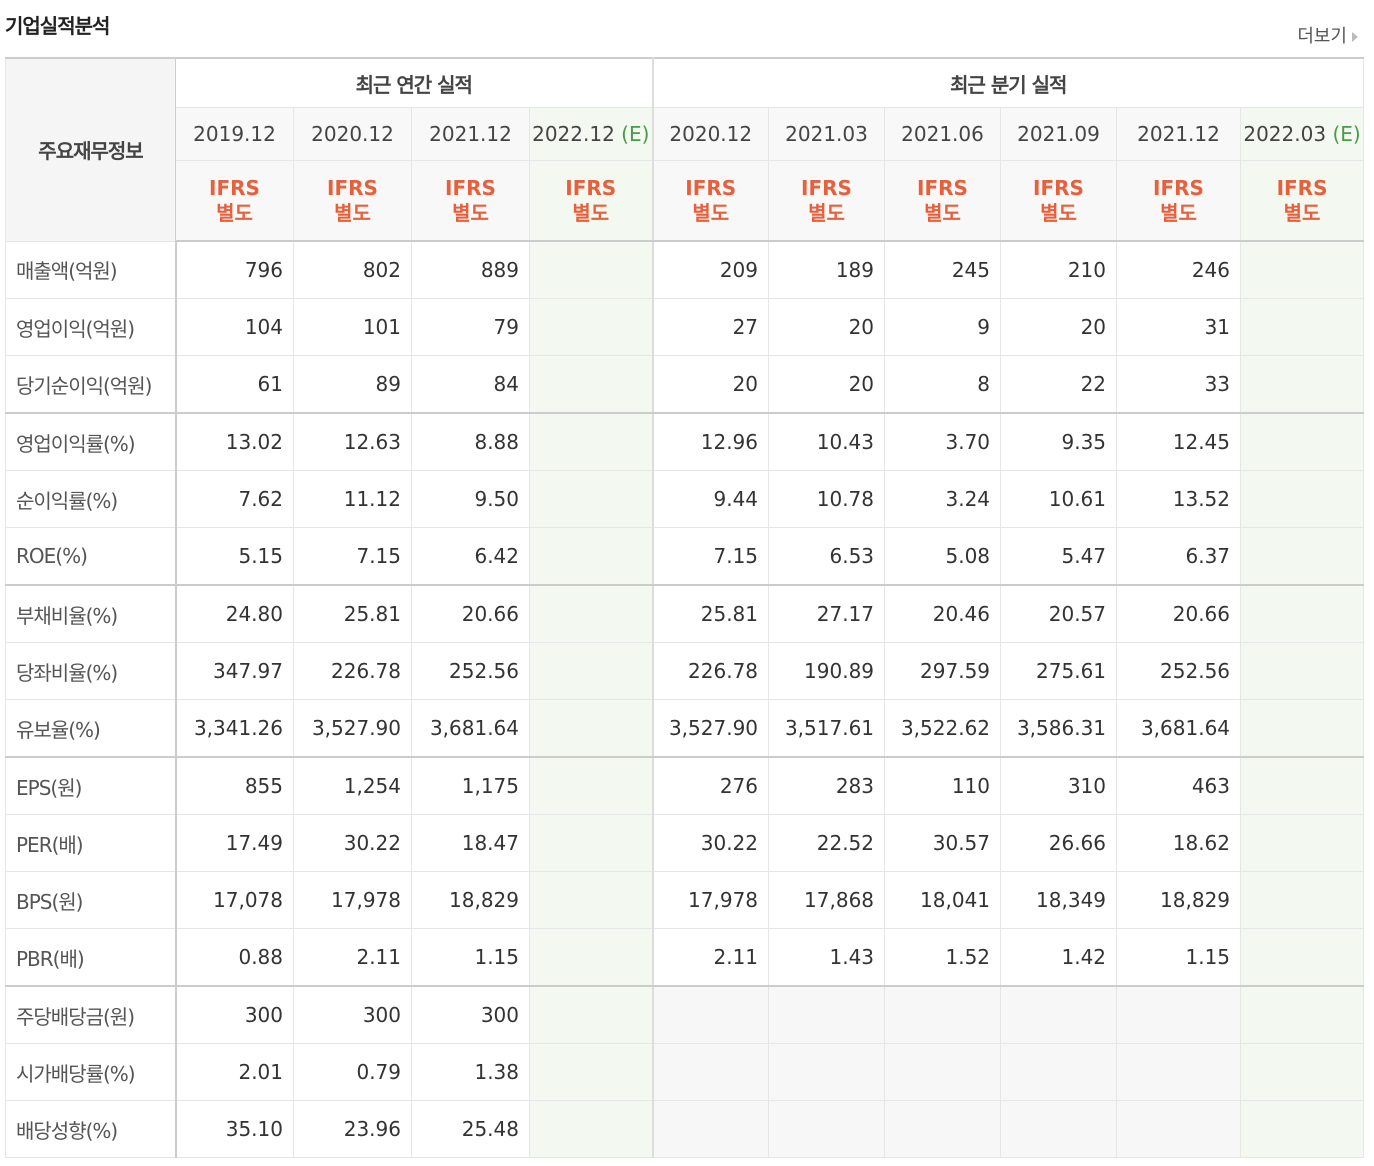 Image resolution: width=1374 pixels, height=1166 pixels. Describe the element at coordinates (90, 149) in the screenshot. I see `corner-cell: 주요재무정보` at that location.